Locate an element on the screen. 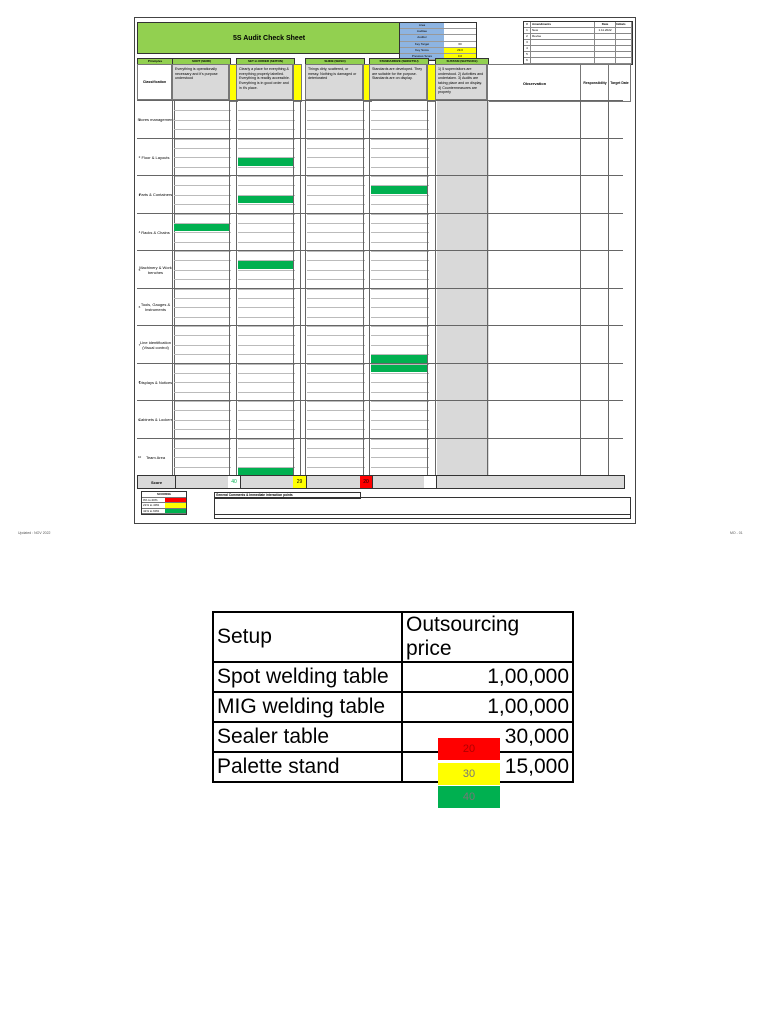 The width and height of the screenshot is (768, 1024). comments-box is located at coordinates (422, 506).